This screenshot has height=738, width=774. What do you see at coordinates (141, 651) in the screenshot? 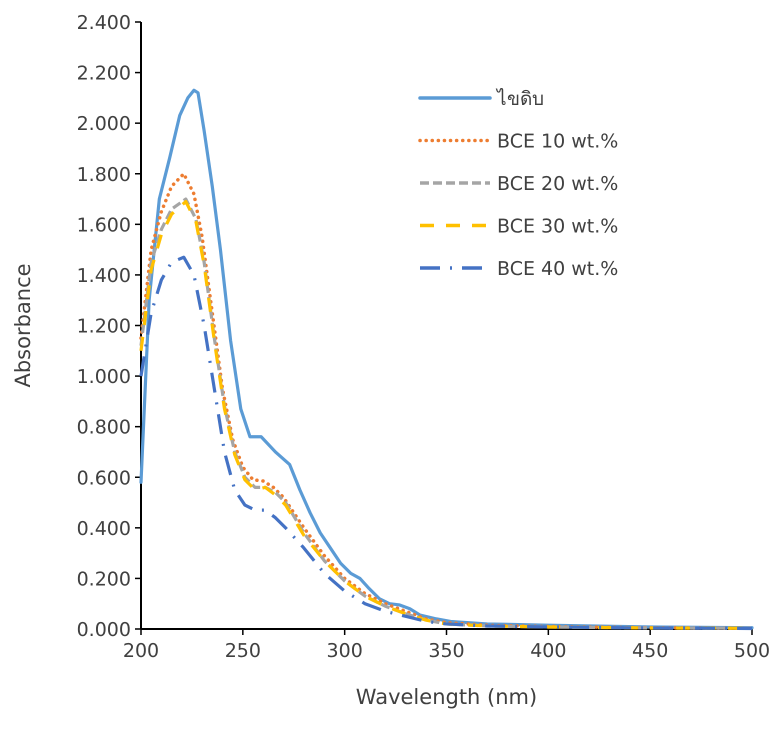
I see `x-tick-label: 200` at bounding box center [141, 651].